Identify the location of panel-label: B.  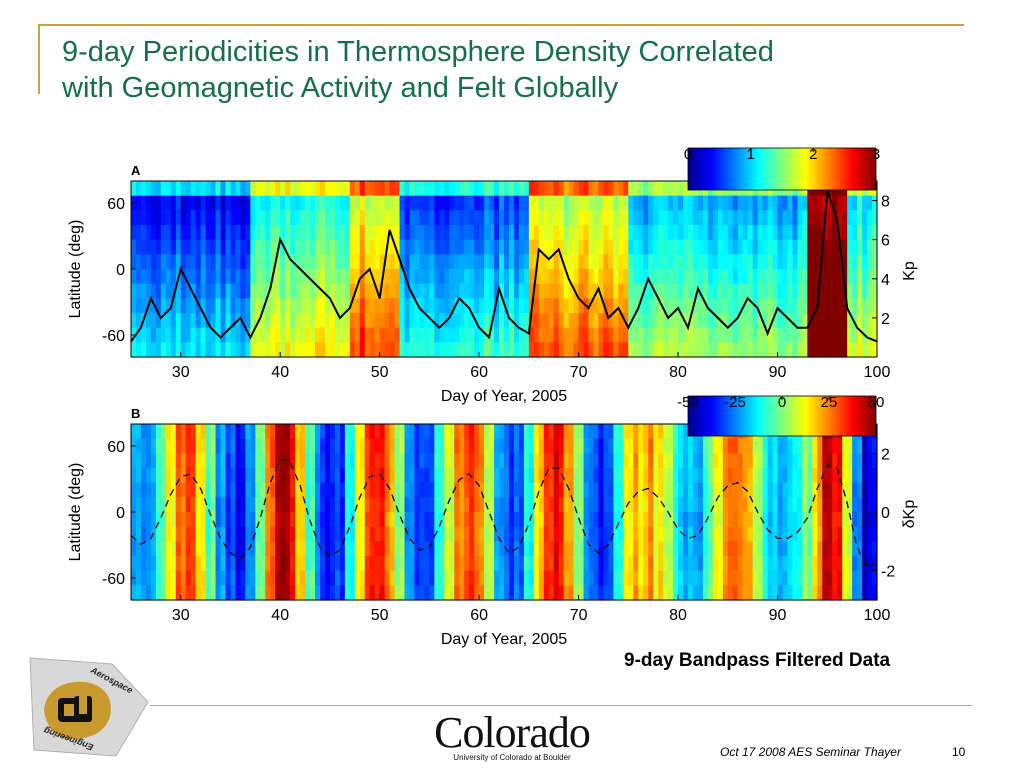
(135, 413).